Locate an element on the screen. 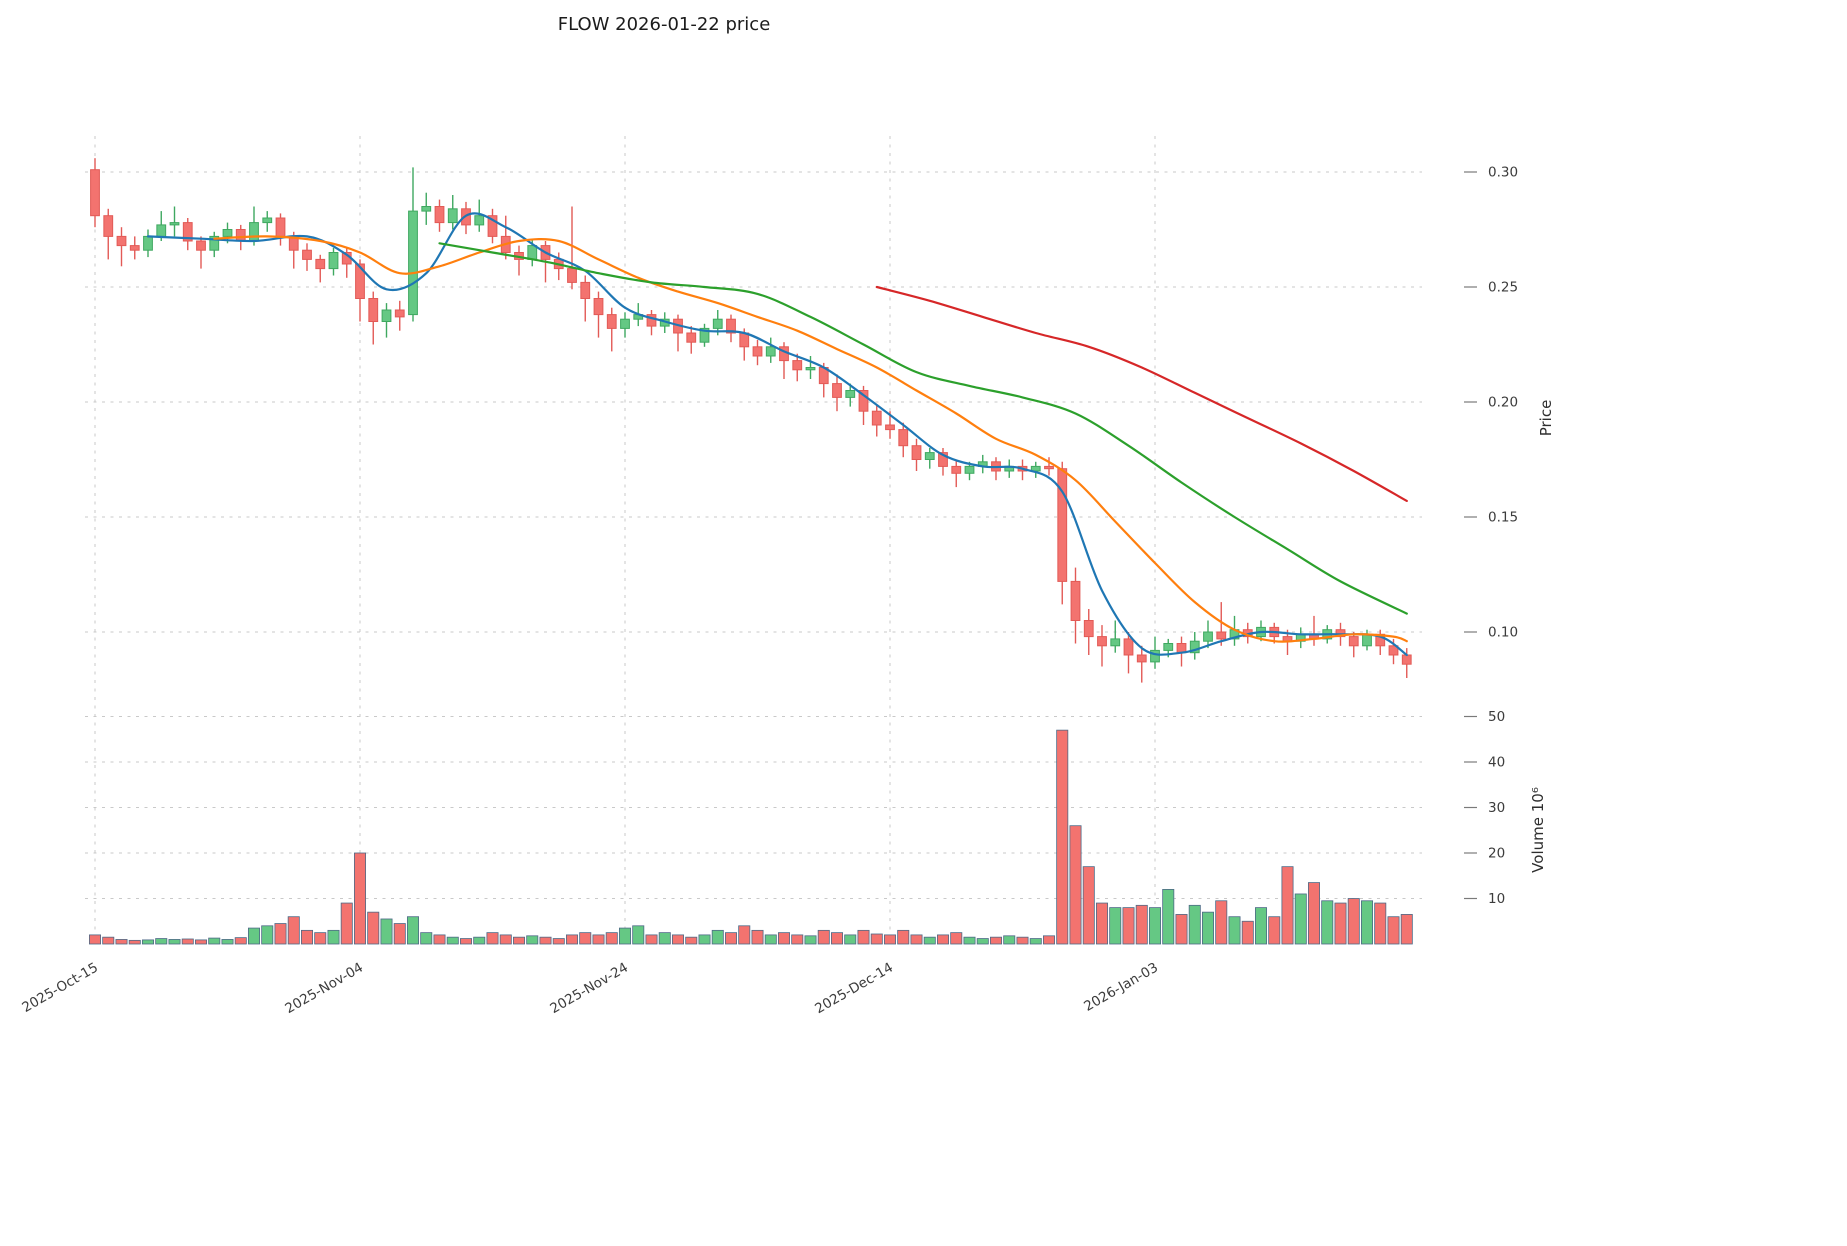 Image resolution: width=1847 pixels, height=1246 pixels. chart-title: FLOW 2026-01-22 price is located at coordinates (664, 24).